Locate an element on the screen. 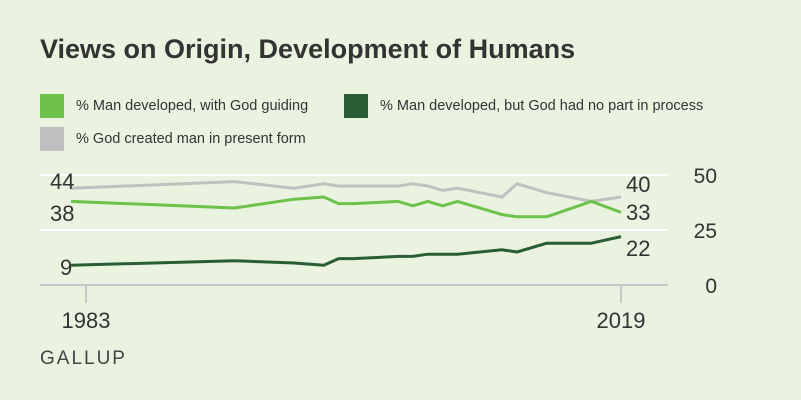 This screenshot has height=400, width=801. start-value-label-creationist: 44 is located at coordinates (62, 181).